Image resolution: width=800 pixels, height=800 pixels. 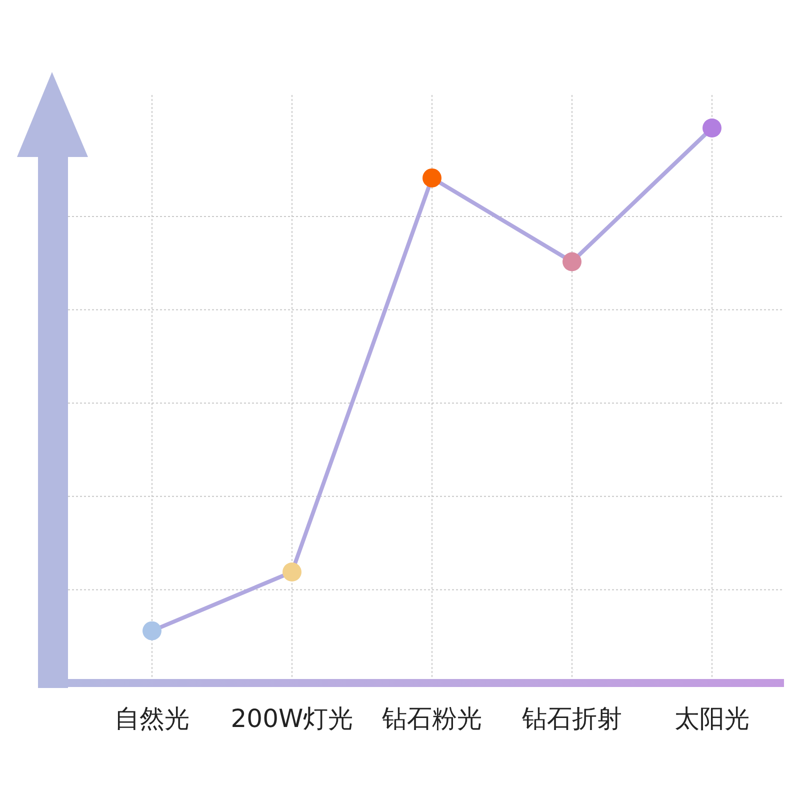 What do you see at coordinates (292, 718) in the screenshot?
I see `x-tick-label: 200W灯光` at bounding box center [292, 718].